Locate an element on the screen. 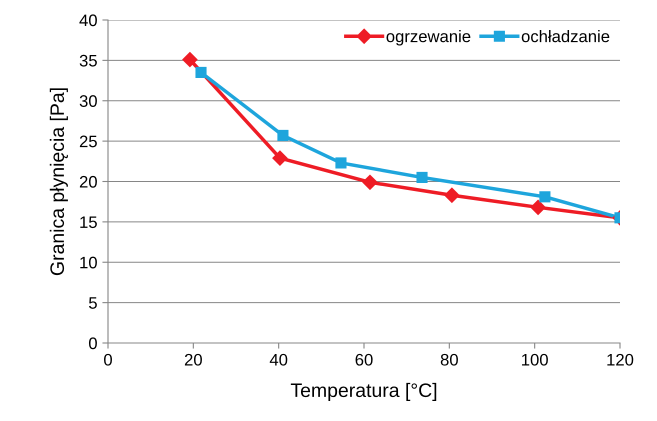 This screenshot has height=421, width=657. y-tick-label: 35 is located at coordinates (88, 60).